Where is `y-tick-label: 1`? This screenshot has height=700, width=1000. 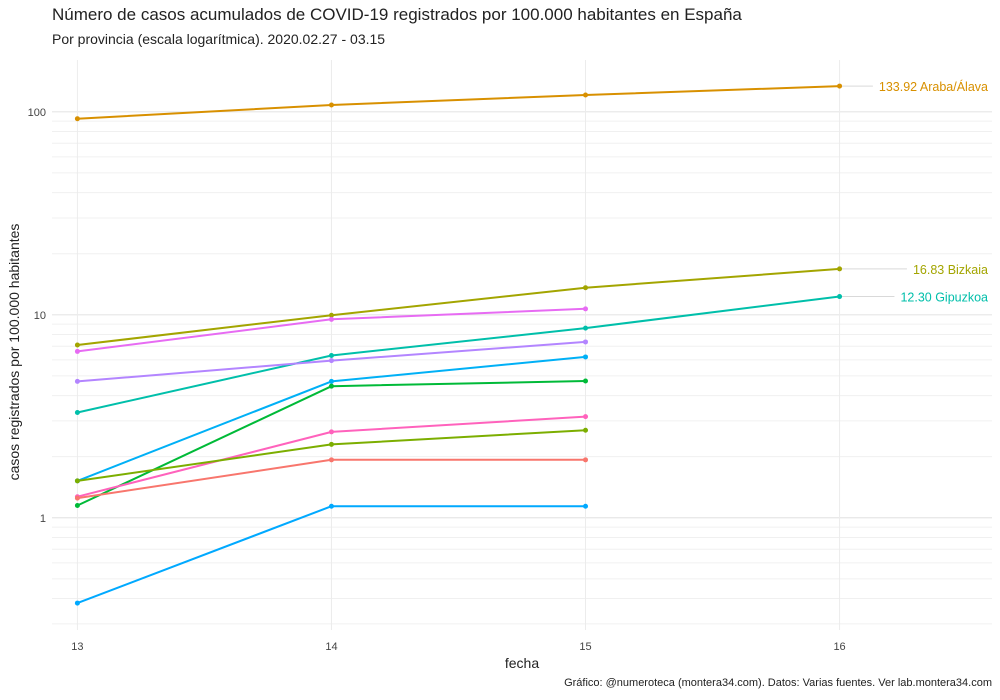 y-tick-label: 1 is located at coordinates (43, 519).